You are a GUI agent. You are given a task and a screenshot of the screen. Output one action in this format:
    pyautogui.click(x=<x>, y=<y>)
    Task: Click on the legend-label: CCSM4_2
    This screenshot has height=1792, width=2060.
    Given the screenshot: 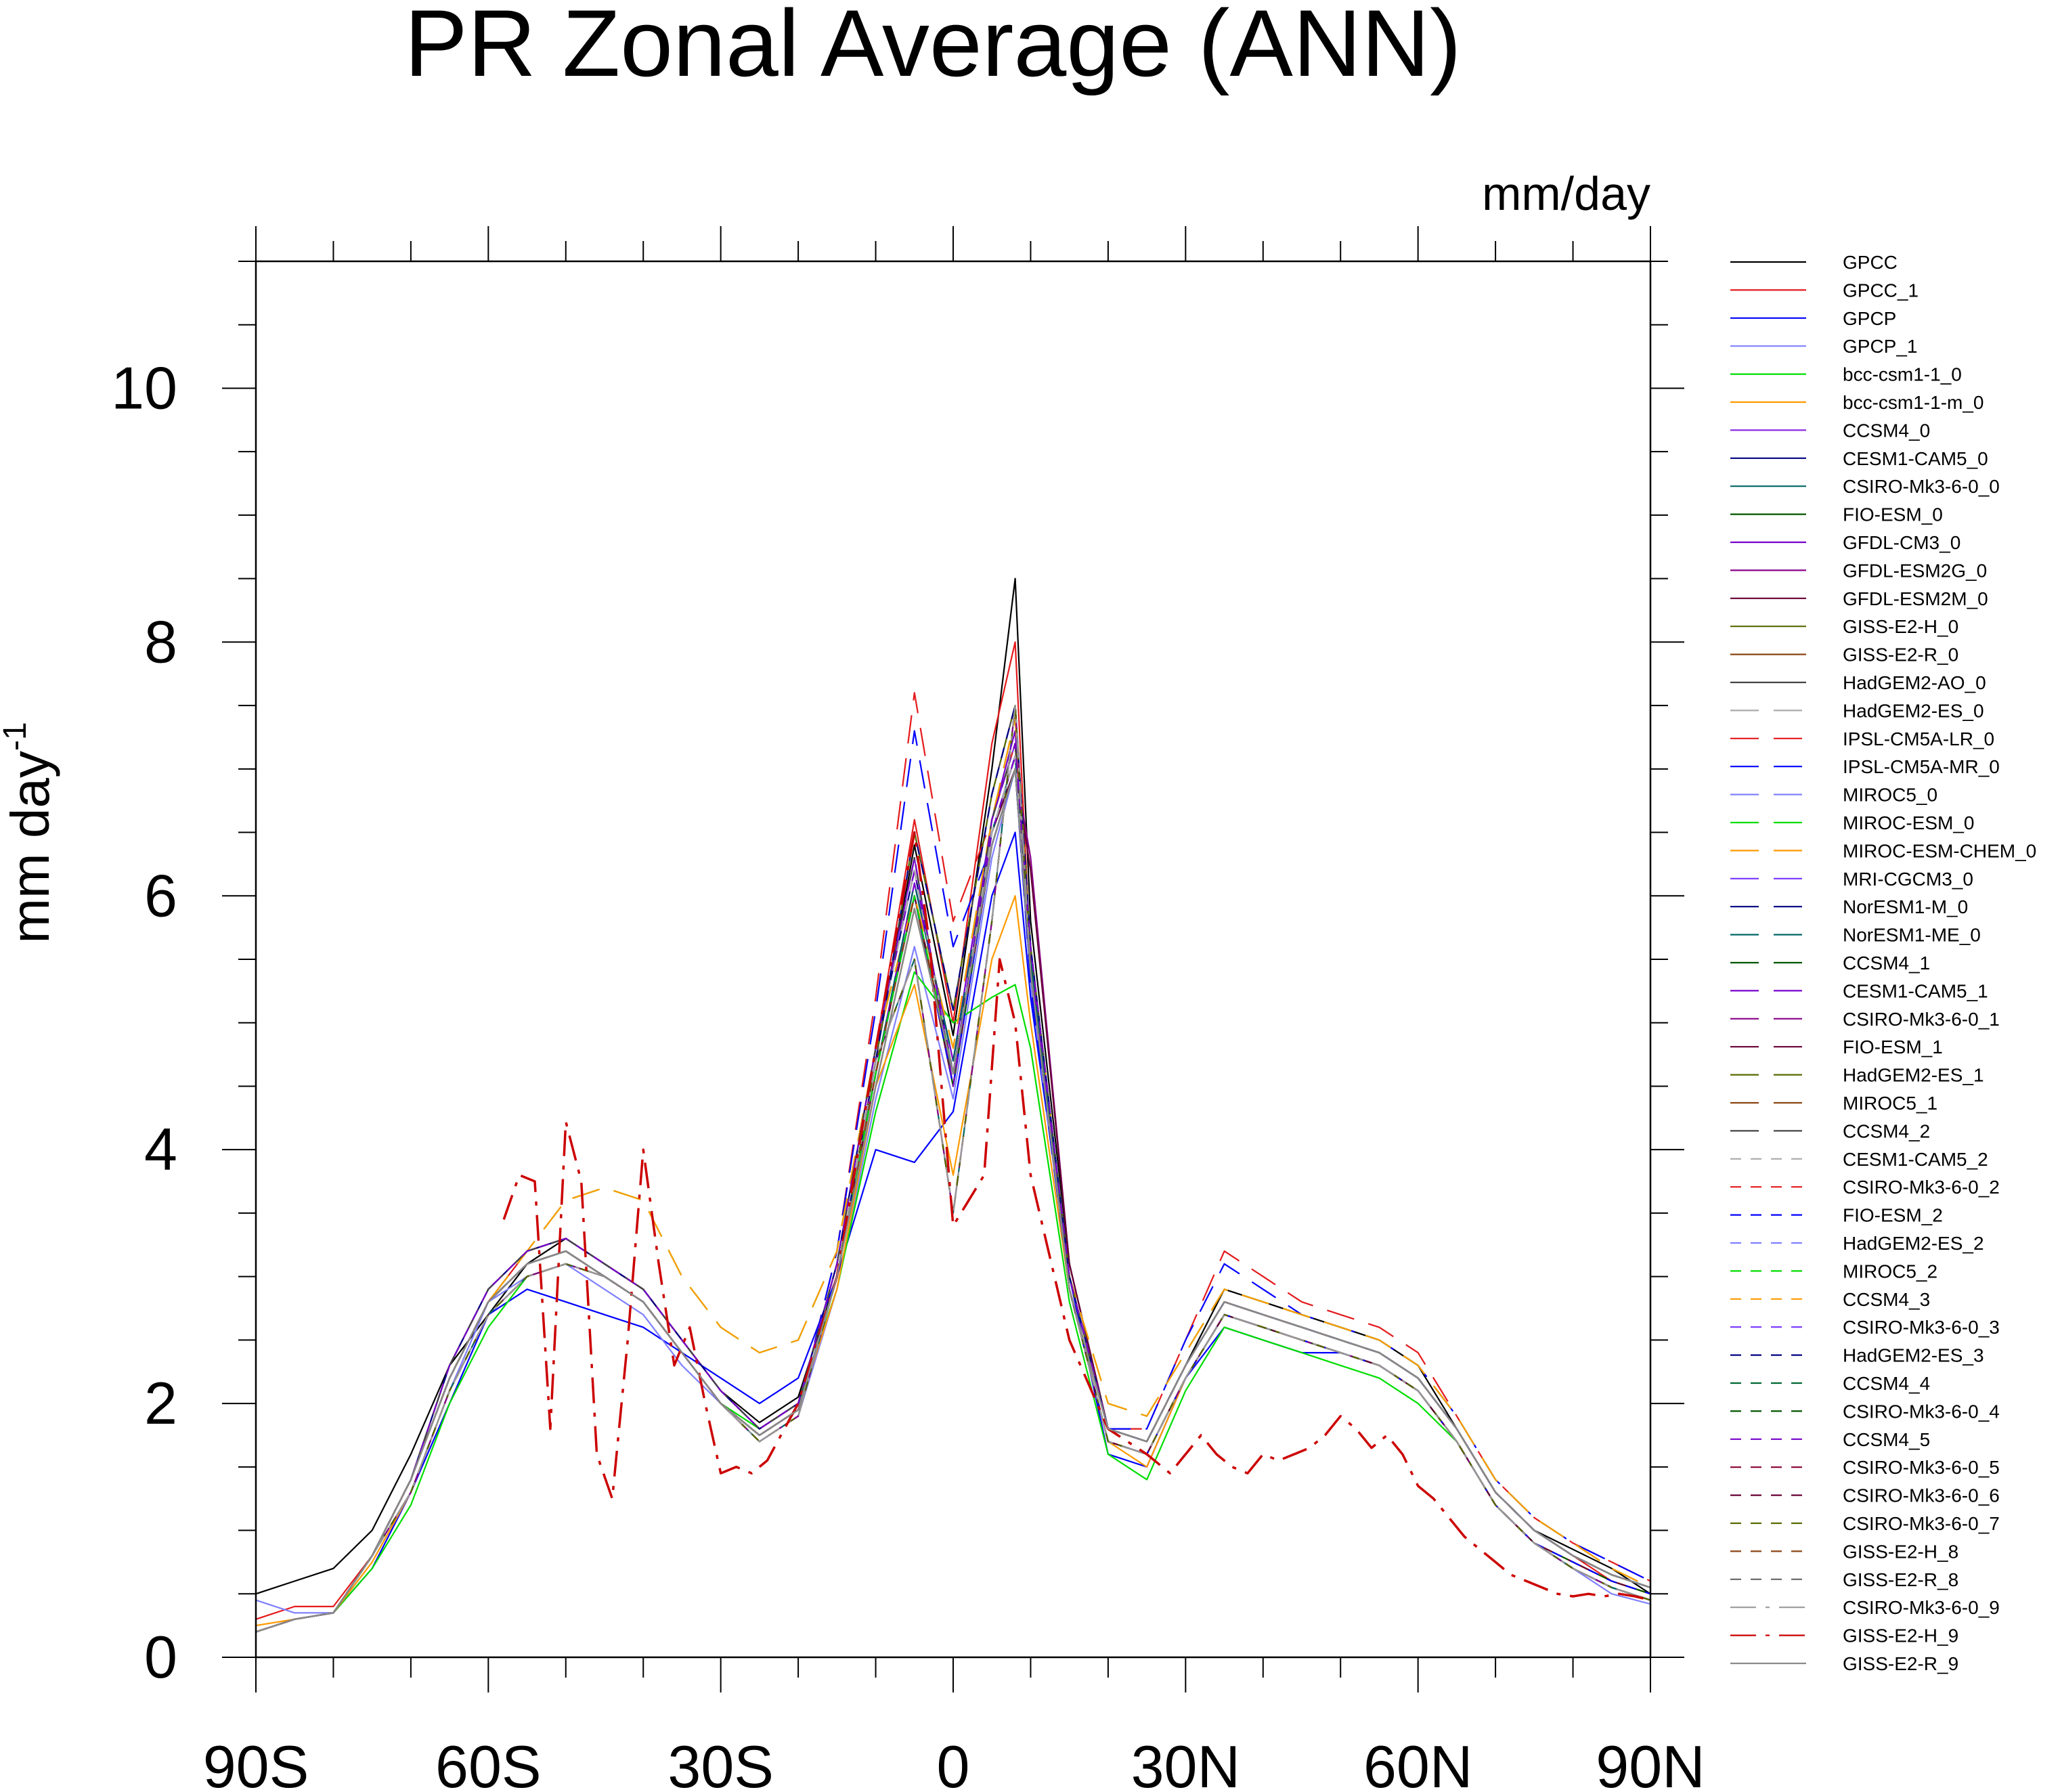 What is the action you would take?
    pyautogui.click(x=1886, y=1130)
    